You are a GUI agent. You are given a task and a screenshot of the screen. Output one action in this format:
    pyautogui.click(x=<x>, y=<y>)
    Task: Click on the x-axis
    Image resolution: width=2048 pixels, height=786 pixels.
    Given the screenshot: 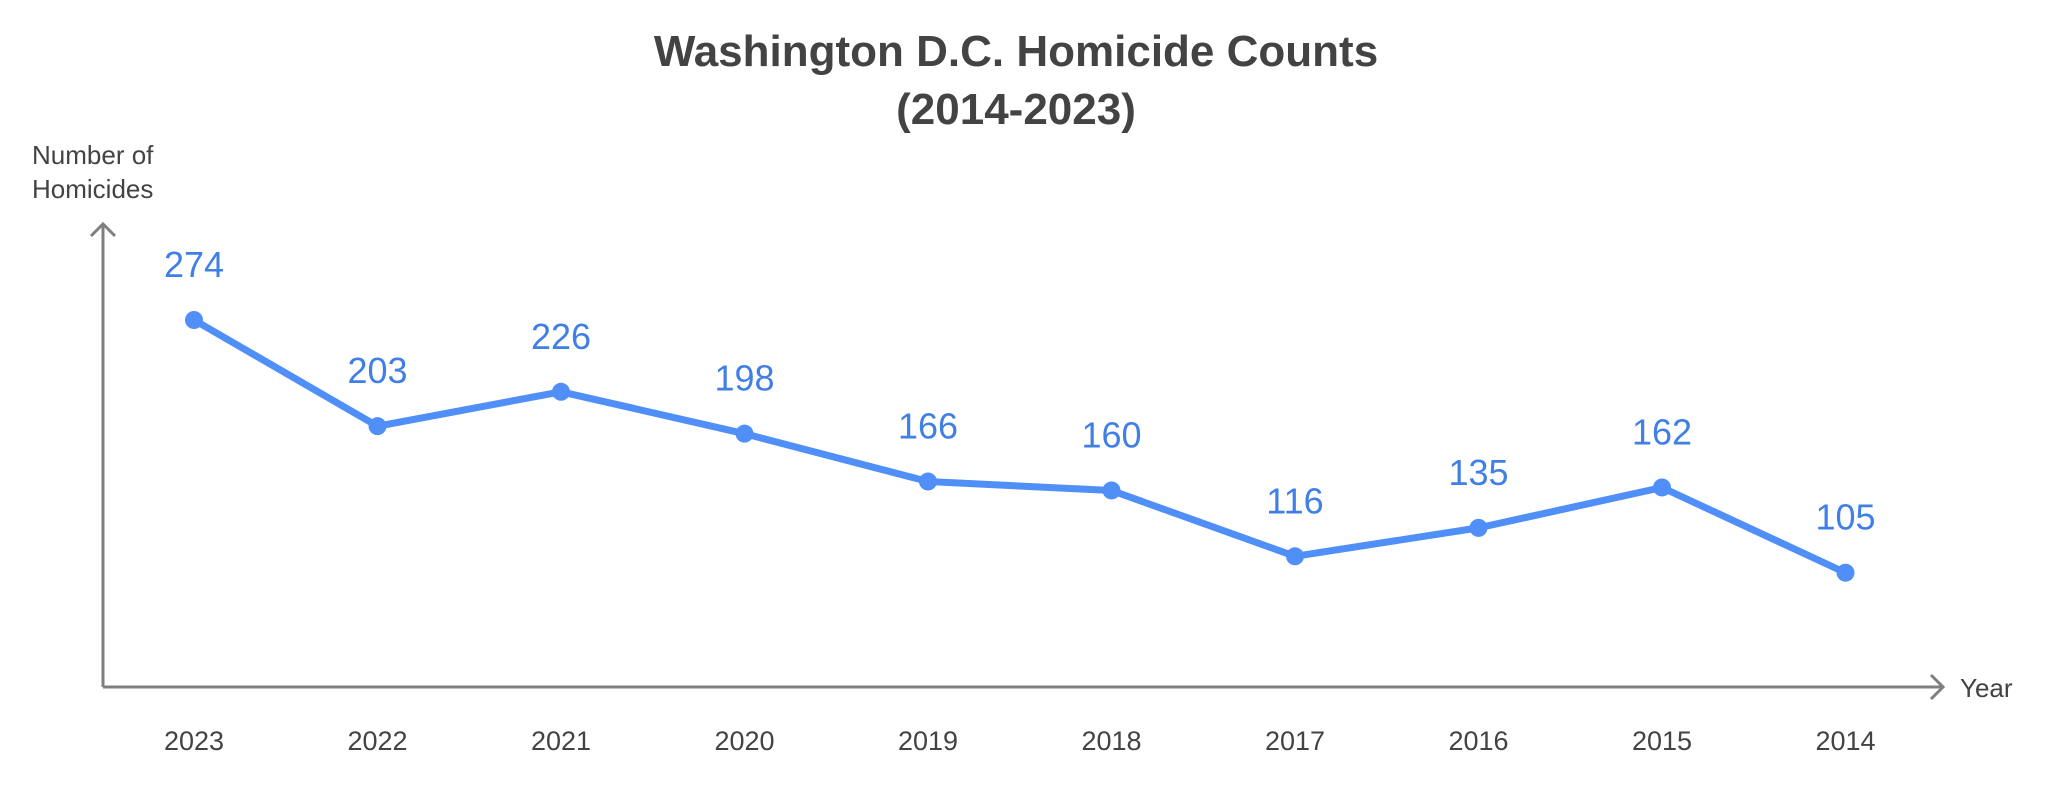 What is the action you would take?
    pyautogui.click(x=1024, y=687)
    